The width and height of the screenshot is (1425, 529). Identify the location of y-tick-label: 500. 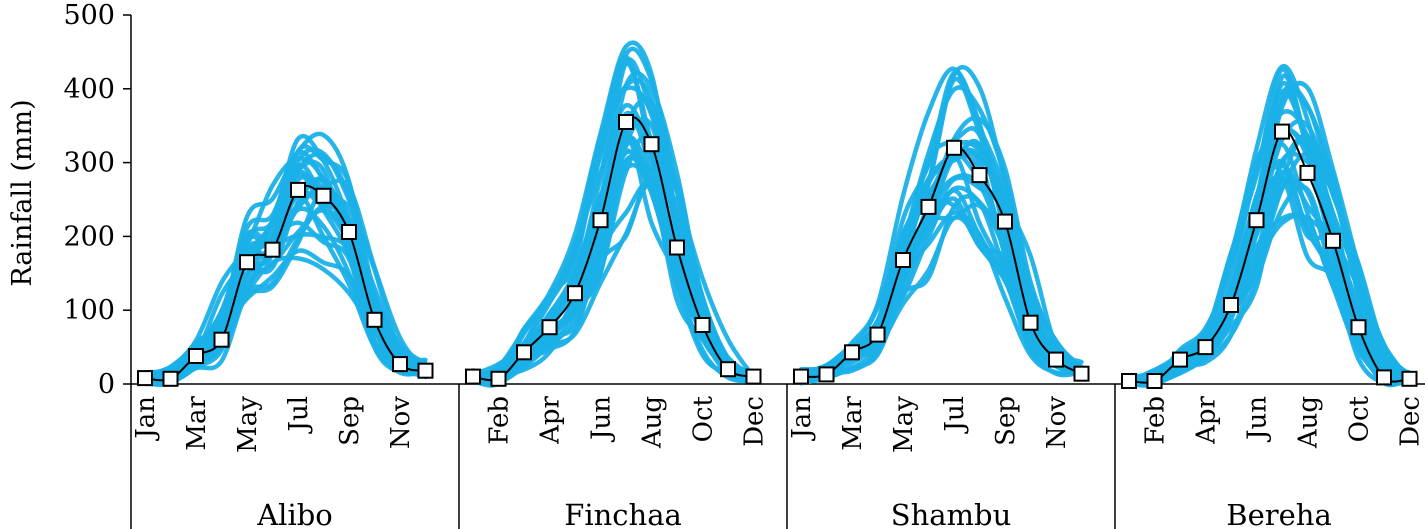
(89, 15).